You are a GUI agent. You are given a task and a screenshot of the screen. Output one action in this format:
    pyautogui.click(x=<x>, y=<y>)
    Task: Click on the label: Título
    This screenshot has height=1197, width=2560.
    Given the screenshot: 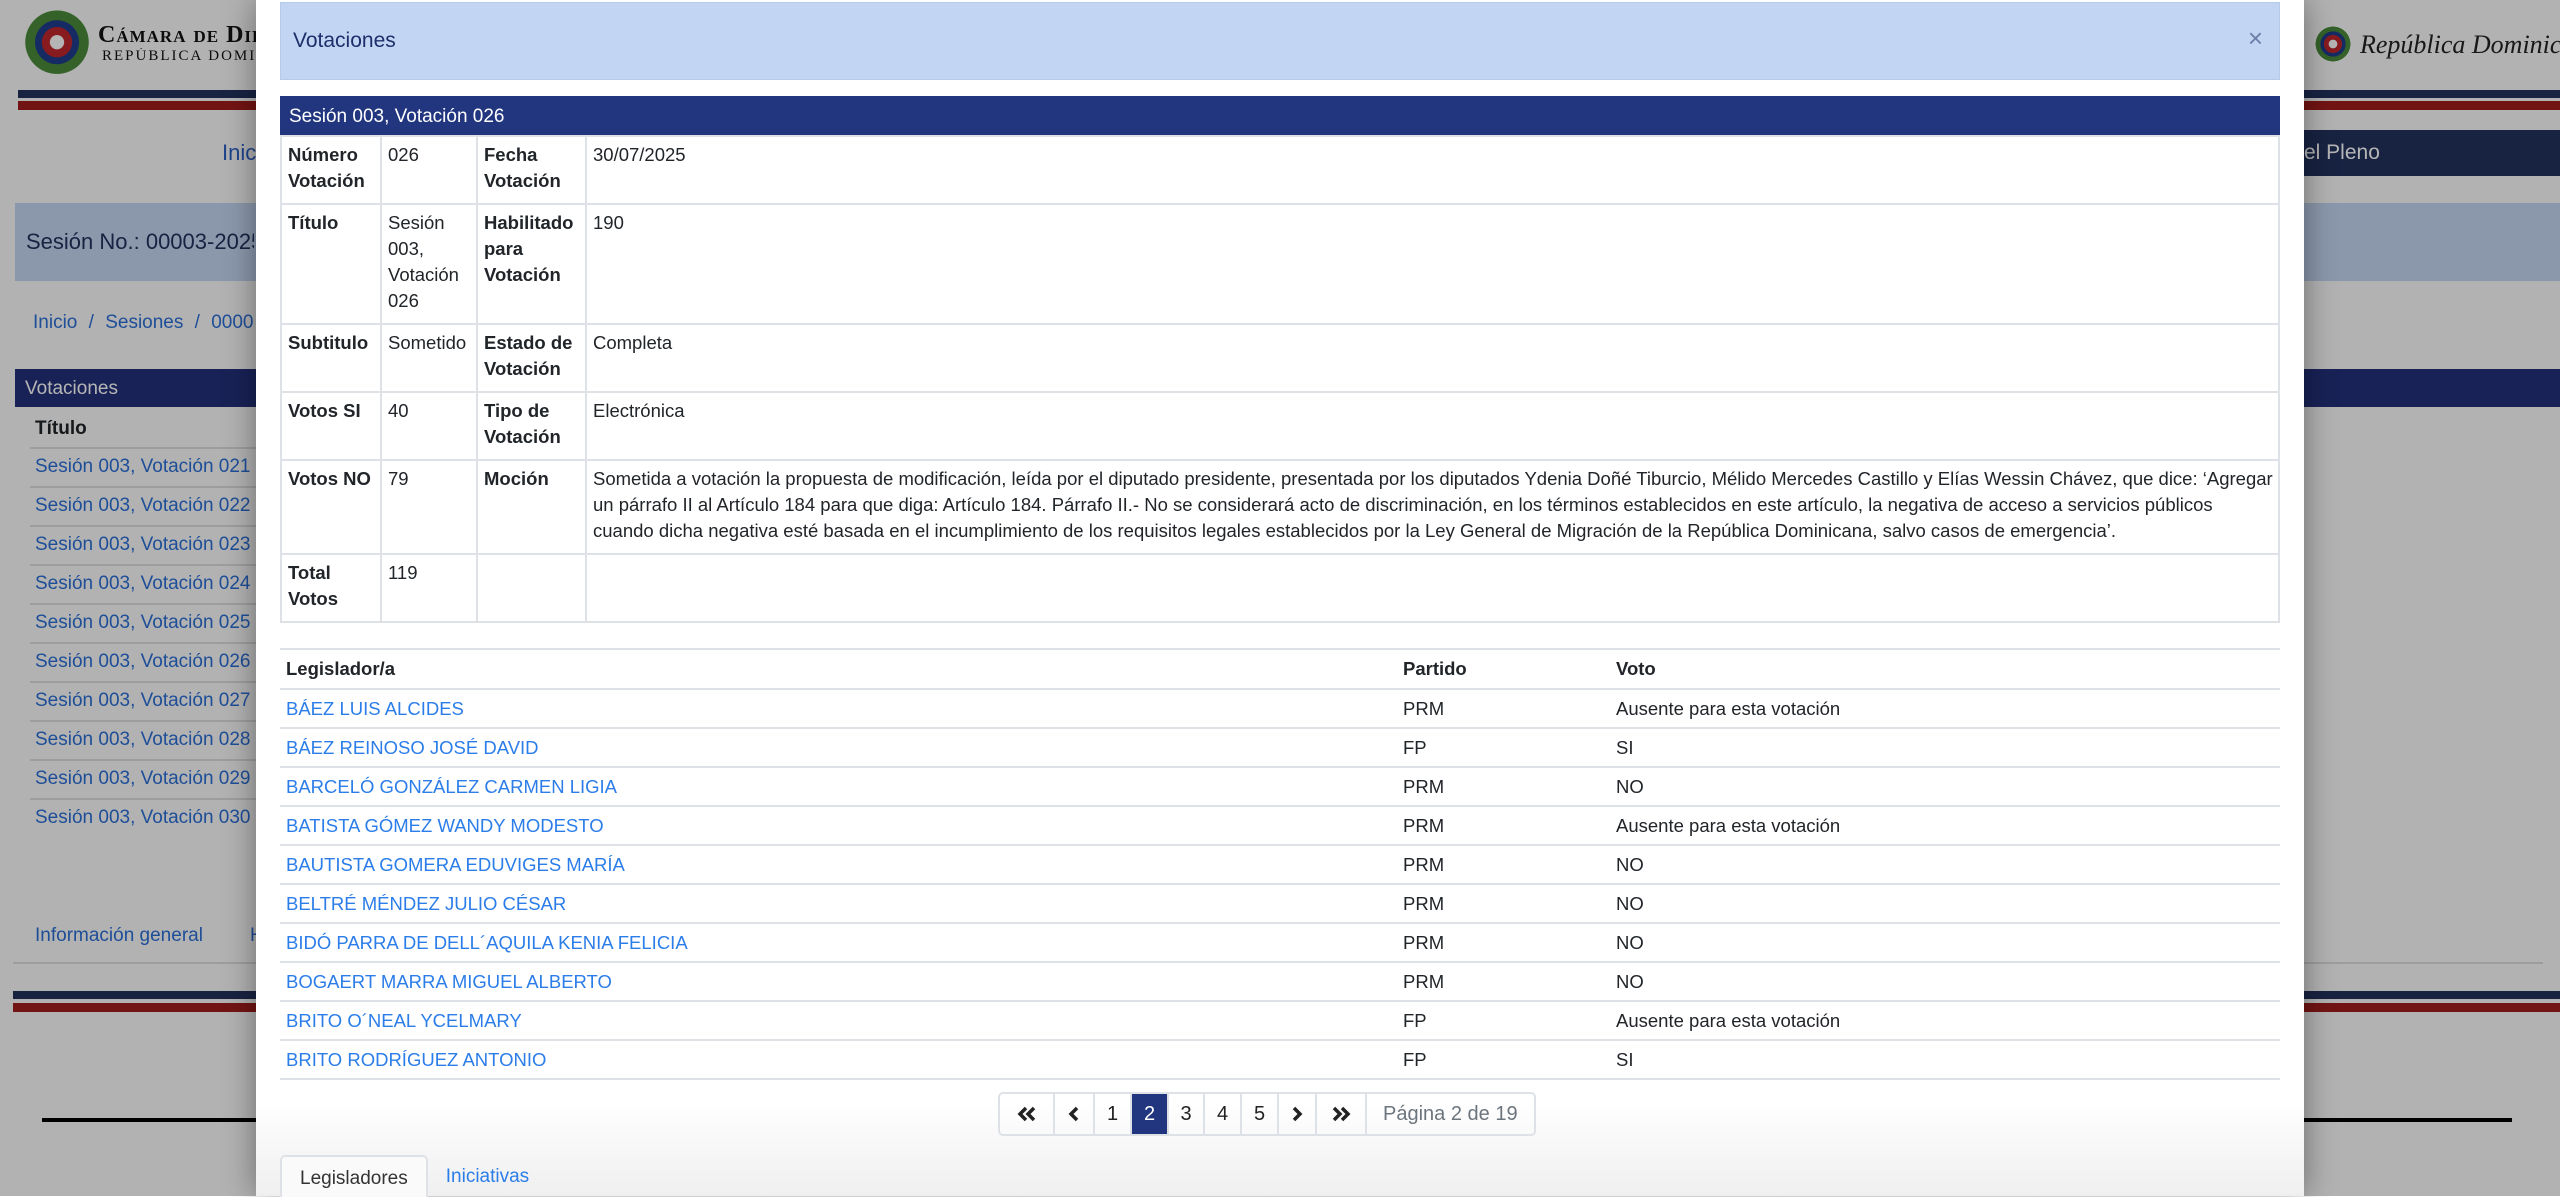 What is the action you would take?
    pyautogui.click(x=331, y=264)
    